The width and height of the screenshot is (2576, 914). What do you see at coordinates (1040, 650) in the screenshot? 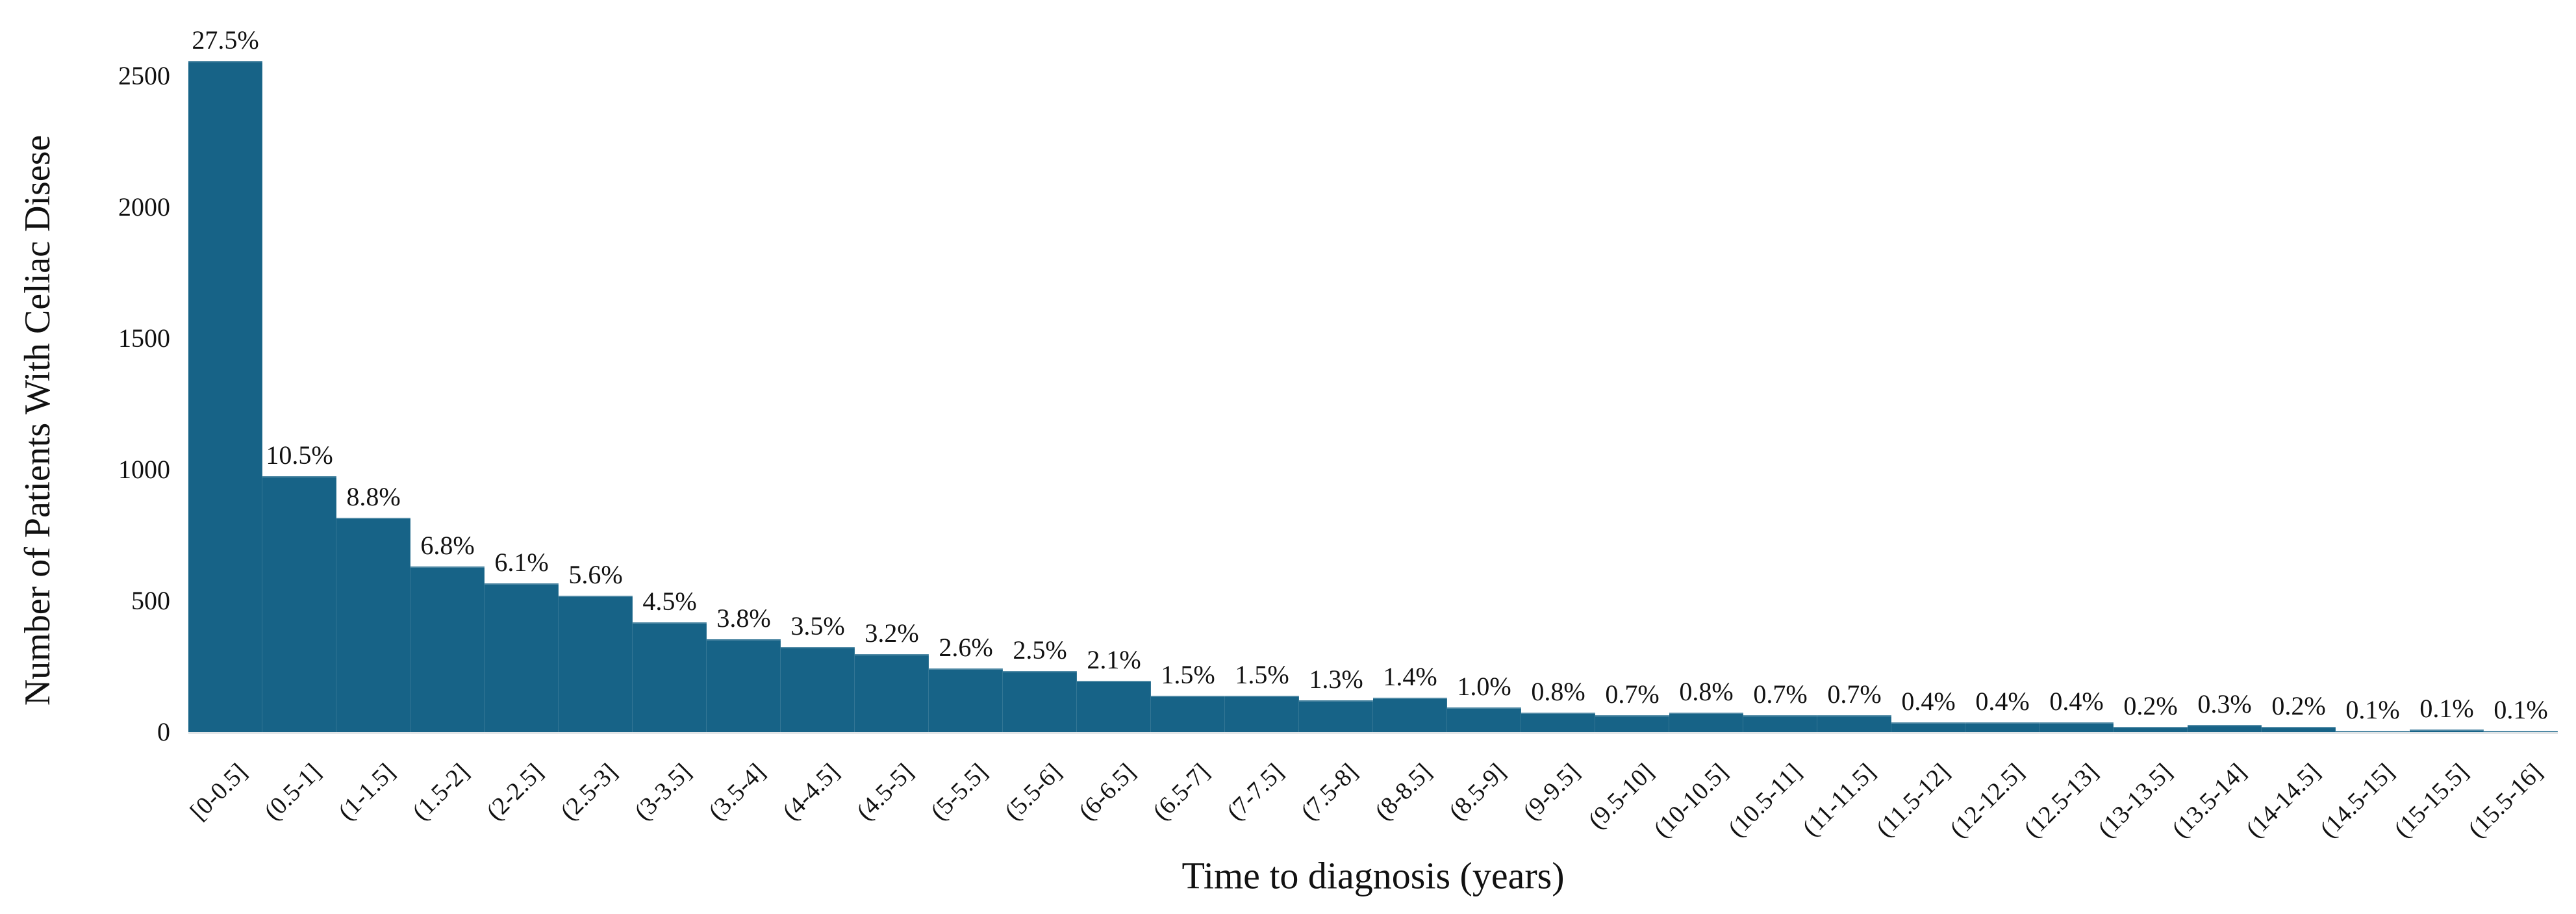
I see `bar-percent-label: 2.5%` at bounding box center [1040, 650].